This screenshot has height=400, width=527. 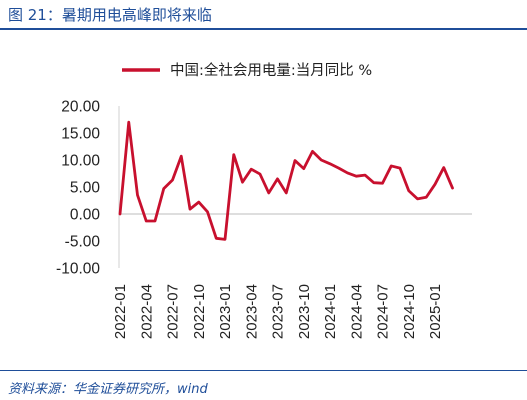 What do you see at coordinates (85, 215) in the screenshot?
I see `y-tick-label: 0.00` at bounding box center [85, 215].